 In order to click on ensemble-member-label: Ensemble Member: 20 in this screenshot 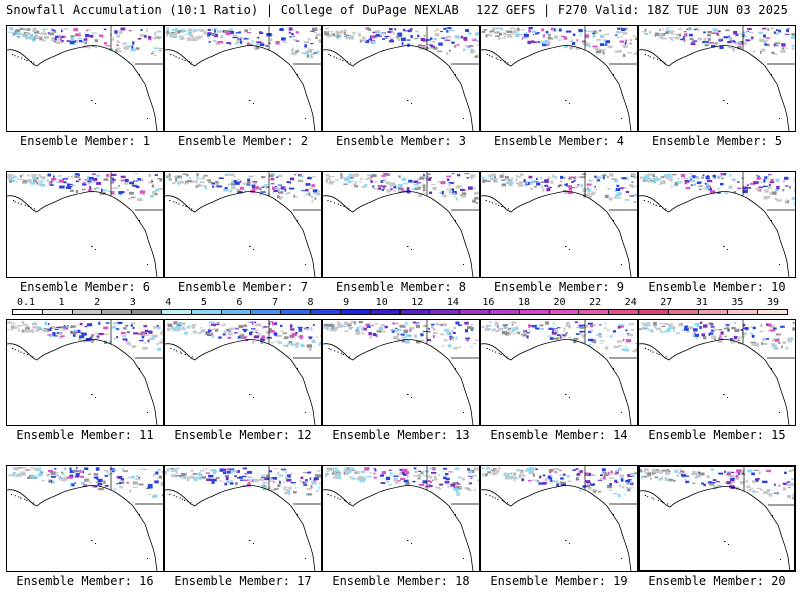, I will do `click(717, 581)`.